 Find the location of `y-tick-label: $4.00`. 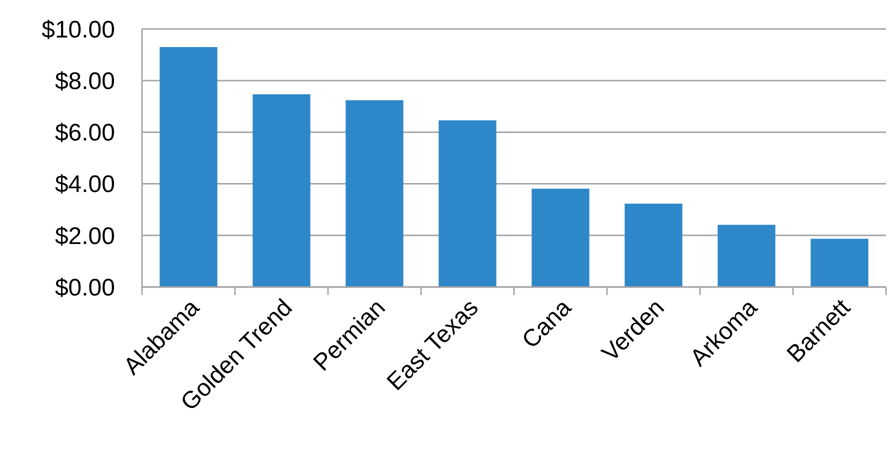

y-tick-label: $4.00 is located at coordinates (84, 184).